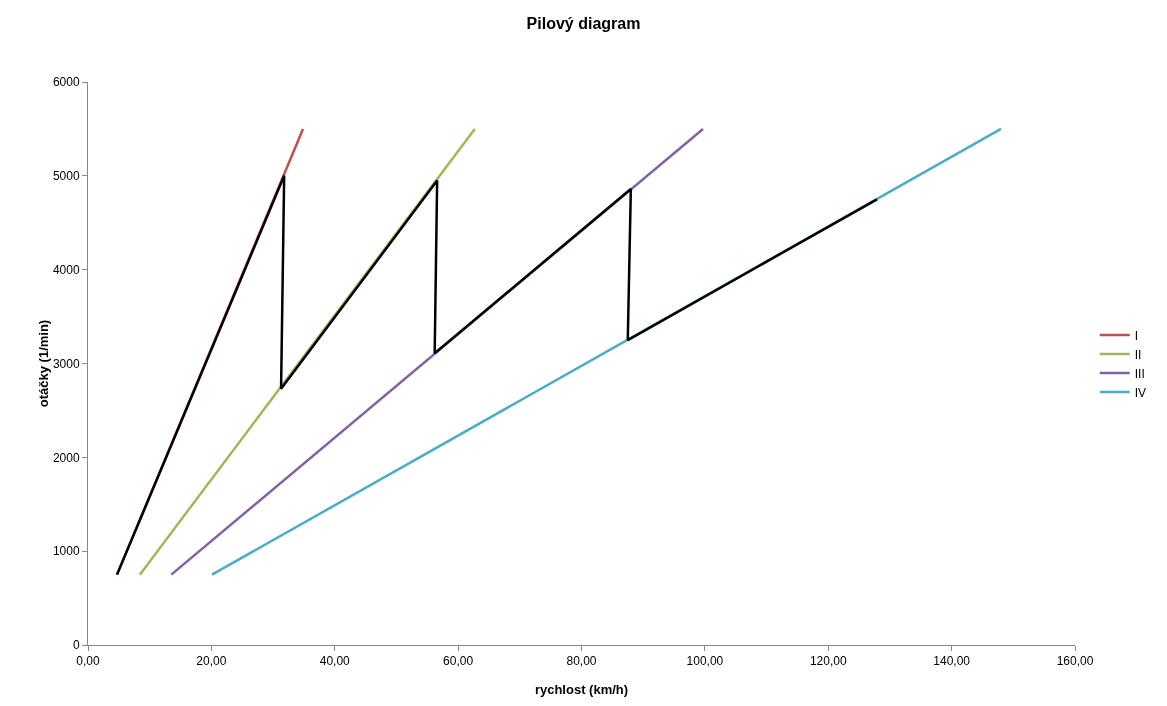 The image size is (1167, 706). What do you see at coordinates (1136, 335) in the screenshot?
I see `legend-label: I` at bounding box center [1136, 335].